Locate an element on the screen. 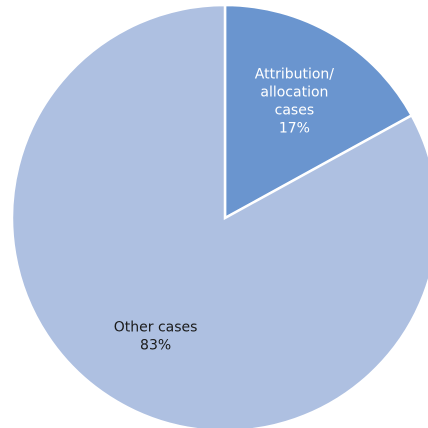 The image size is (428, 428). slice-category-label: Attribution/ is located at coordinates (295, 75).